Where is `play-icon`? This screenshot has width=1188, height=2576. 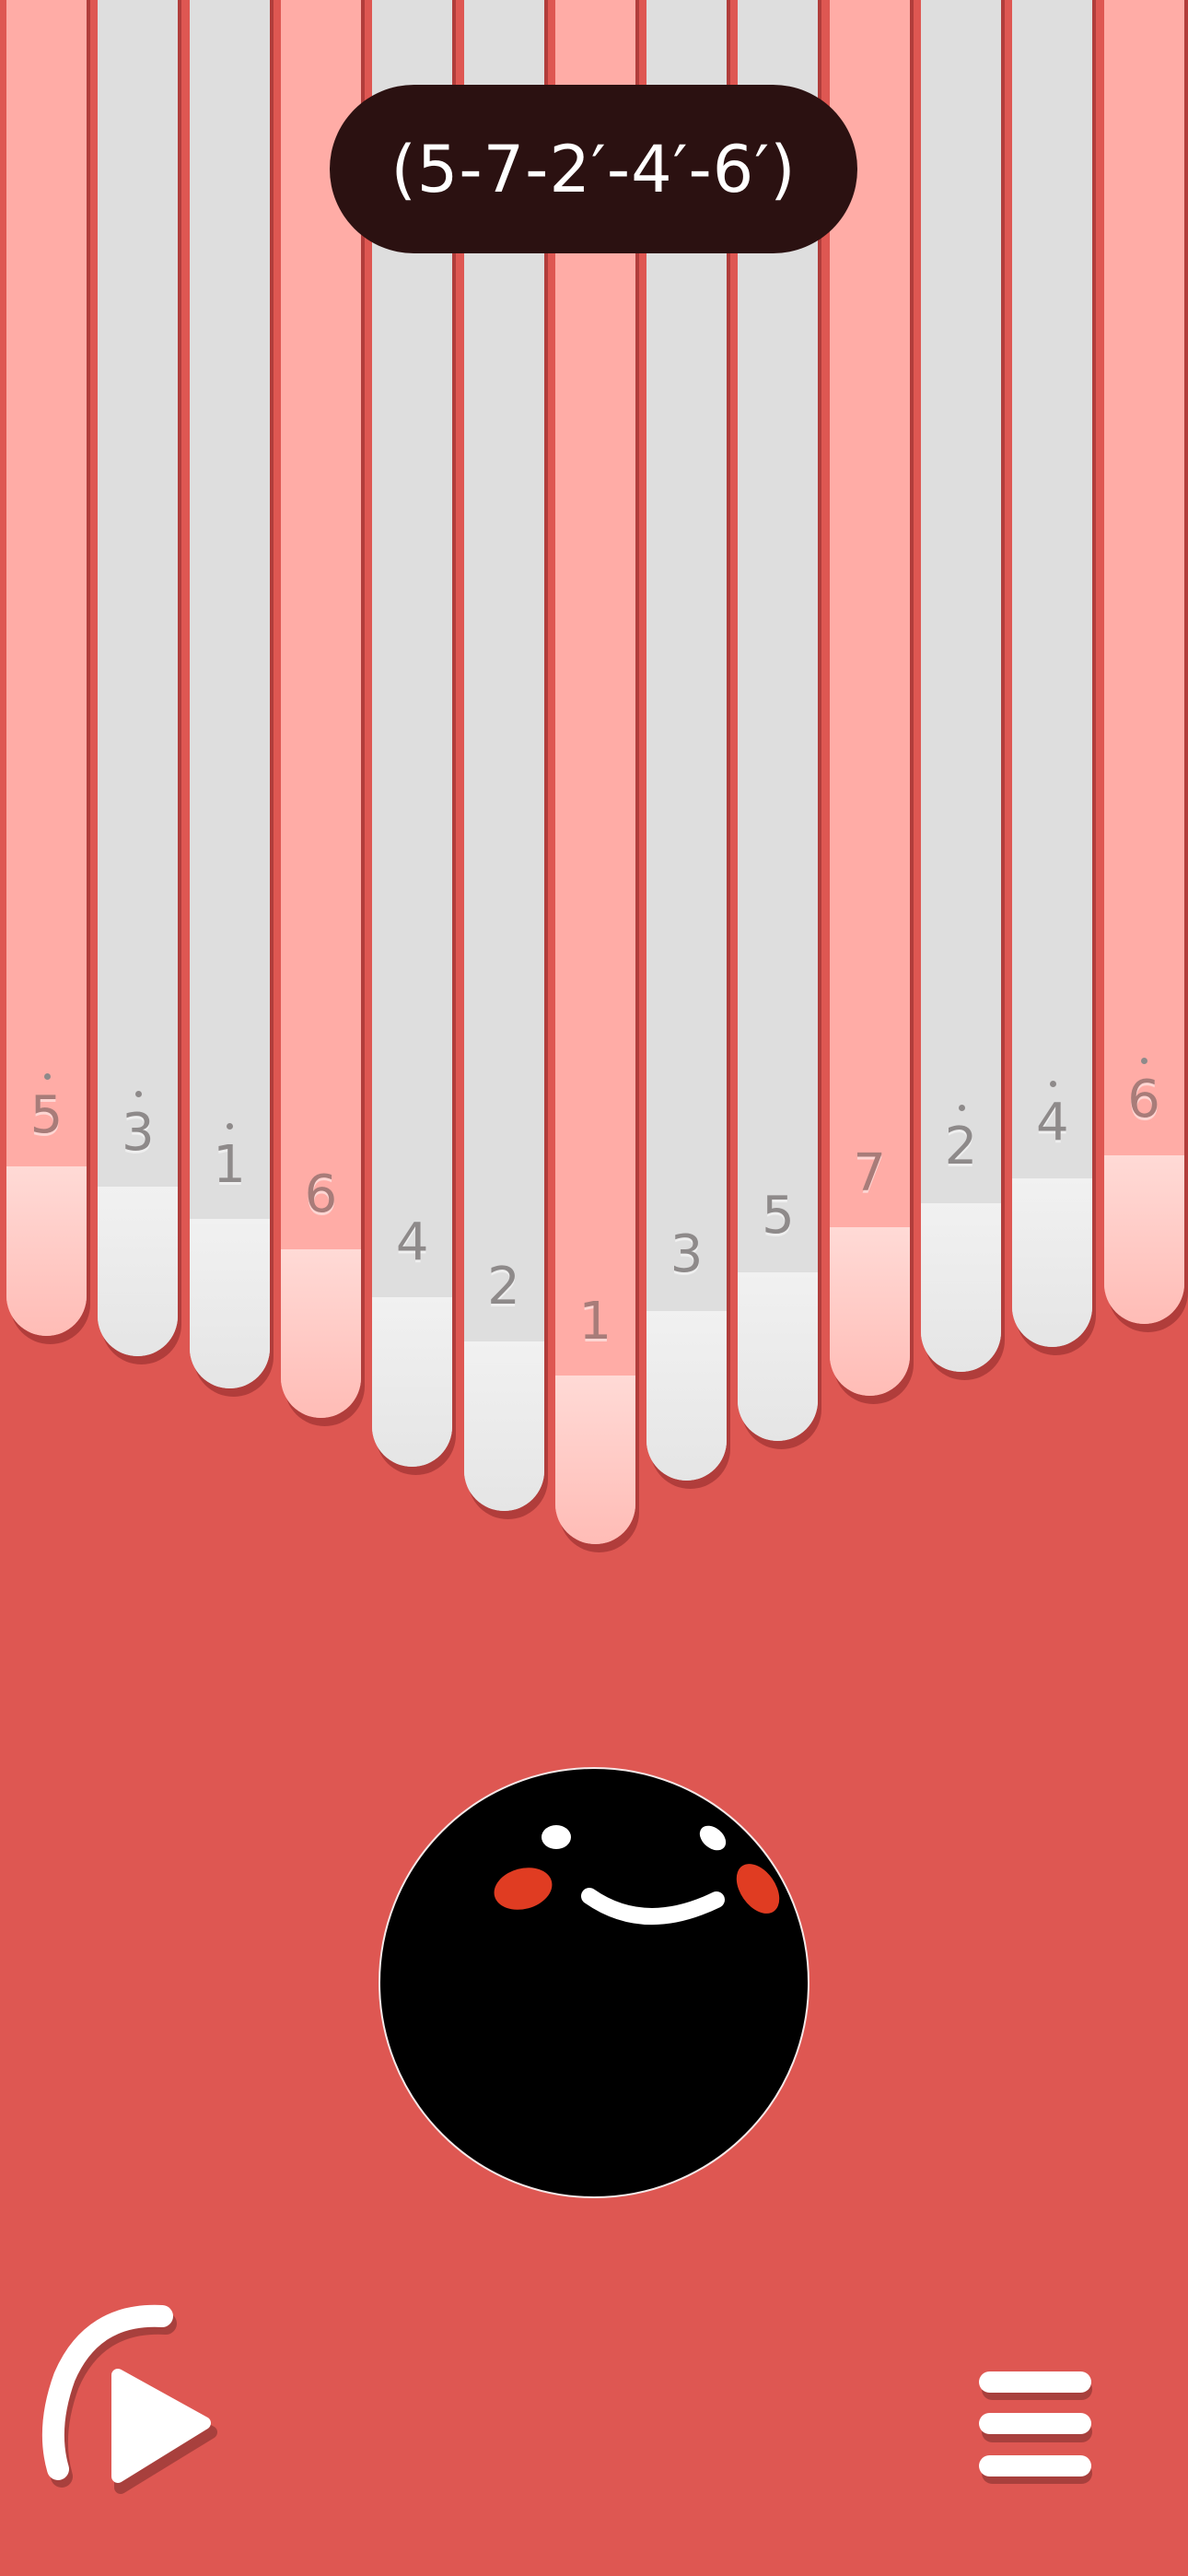
play-icon is located at coordinates (161, 2426).